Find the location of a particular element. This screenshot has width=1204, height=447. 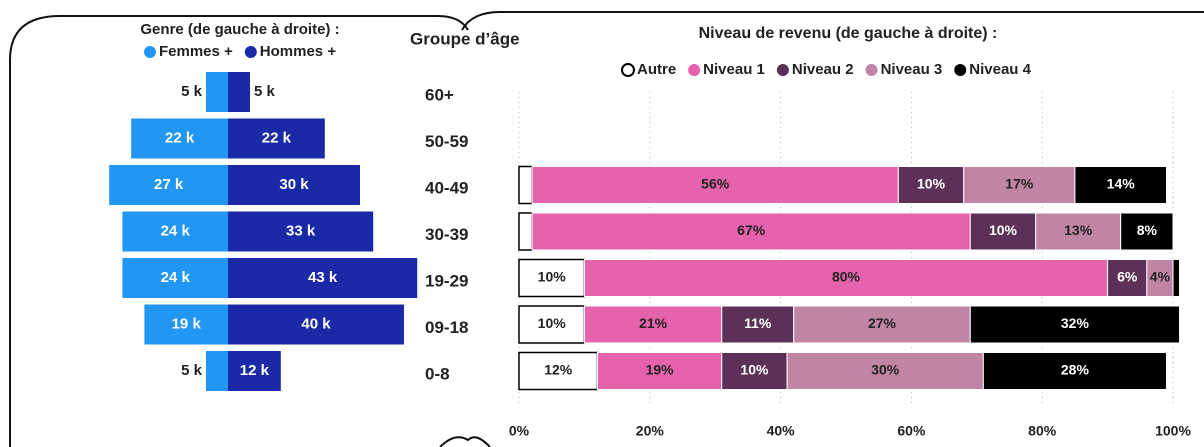

data-label: 27 k is located at coordinates (169, 184).